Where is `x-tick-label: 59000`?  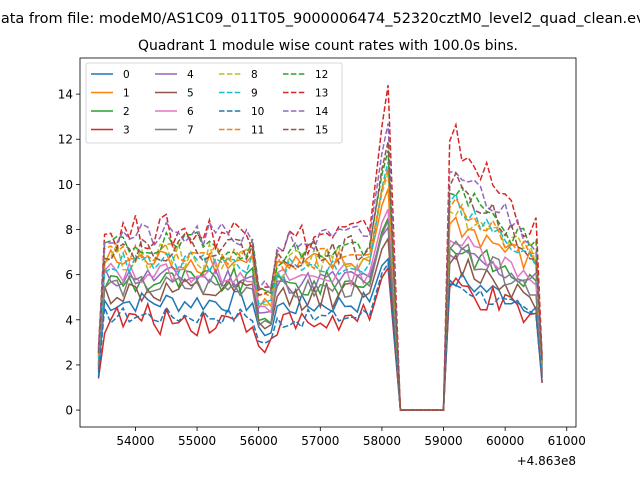 x-tick-label: 59000 is located at coordinates (443, 441).